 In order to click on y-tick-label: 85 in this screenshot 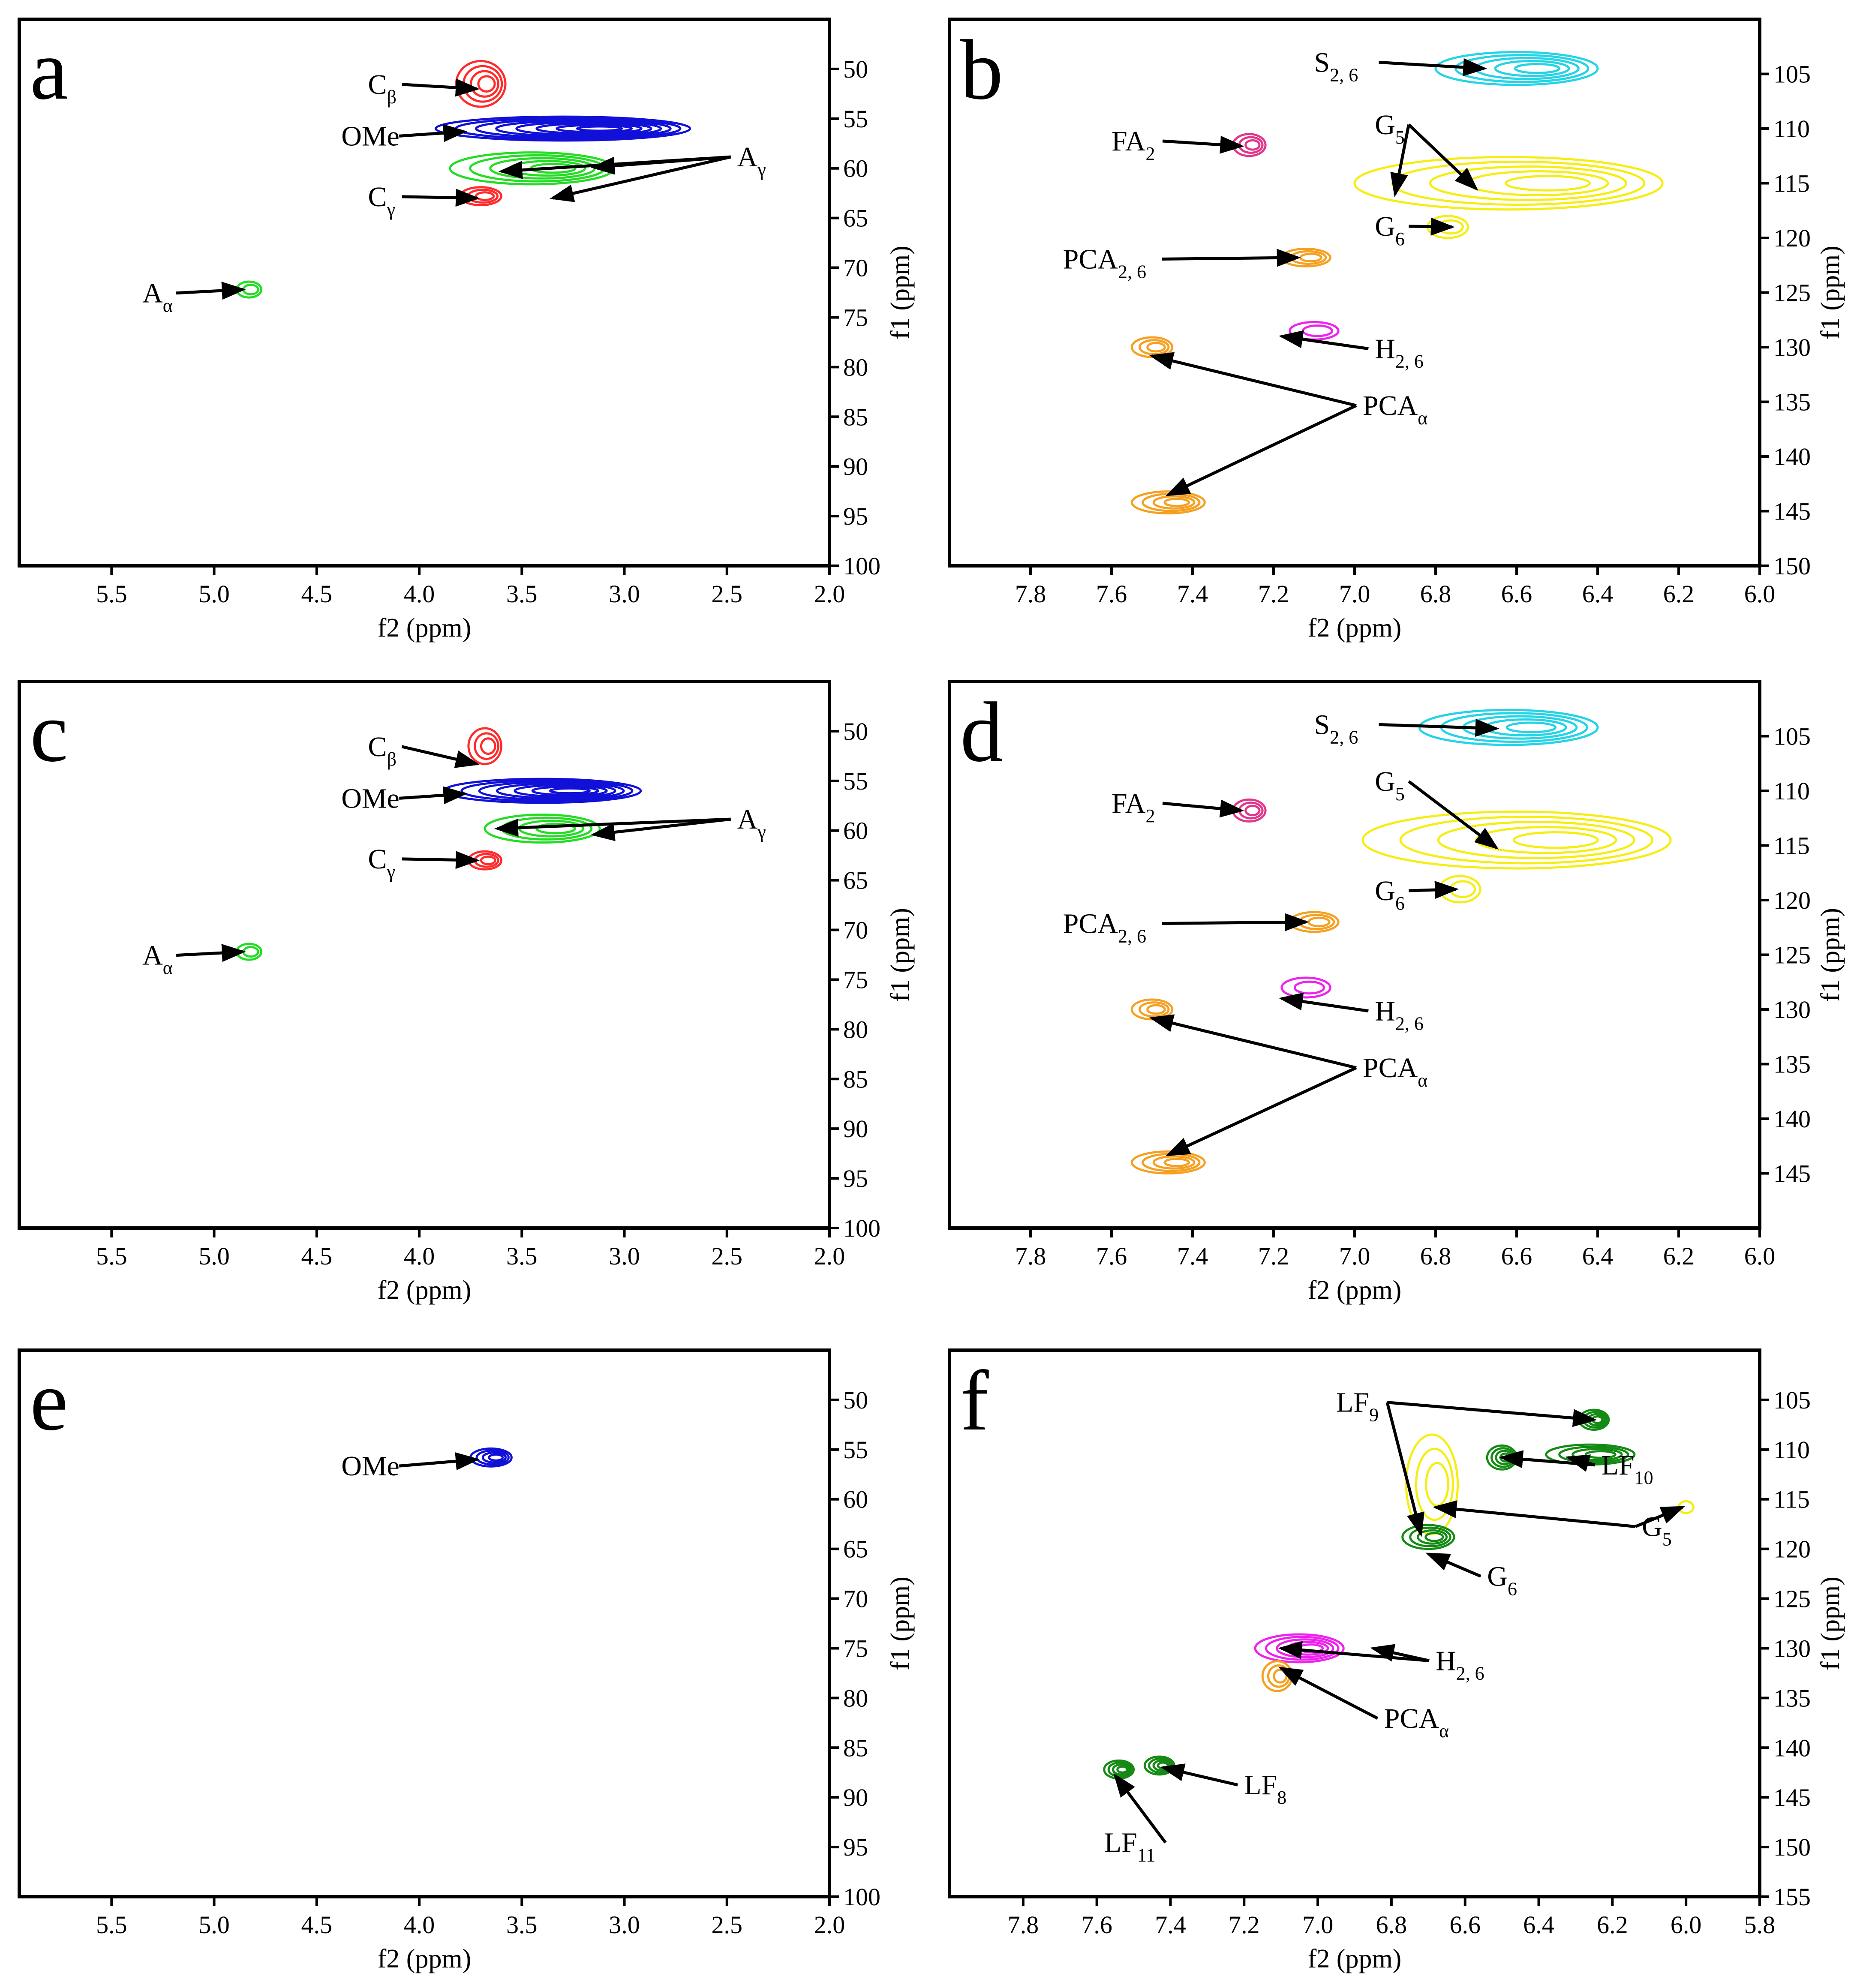, I will do `click(855, 1079)`.